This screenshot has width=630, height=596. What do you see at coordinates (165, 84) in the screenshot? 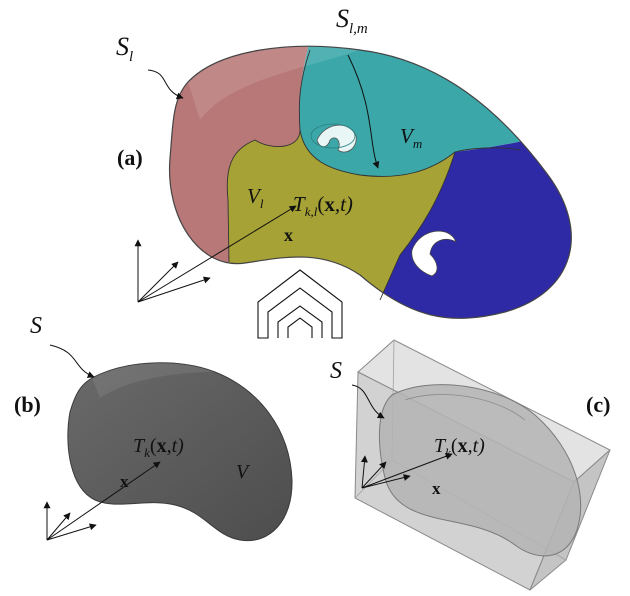
I see `leader-surface-a` at bounding box center [165, 84].